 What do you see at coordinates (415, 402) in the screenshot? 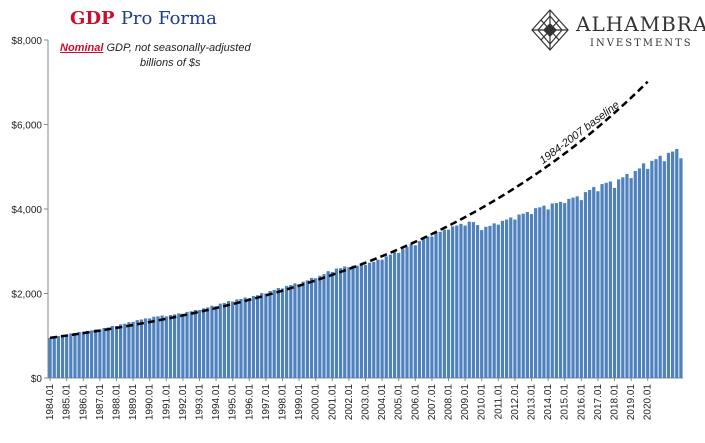
I see `x-tick-label: 2006.01` at bounding box center [415, 402].